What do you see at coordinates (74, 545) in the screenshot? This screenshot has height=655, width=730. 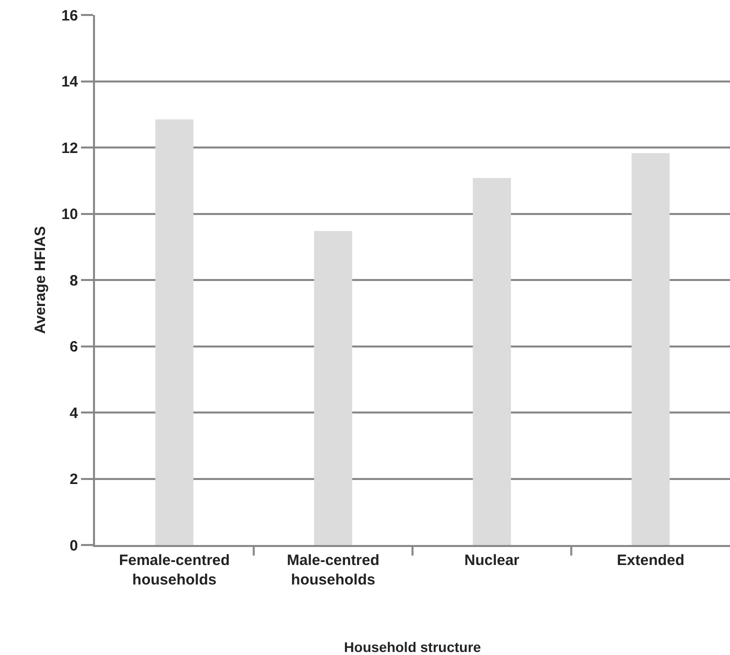 I see `y-tick-label: 0` at bounding box center [74, 545].